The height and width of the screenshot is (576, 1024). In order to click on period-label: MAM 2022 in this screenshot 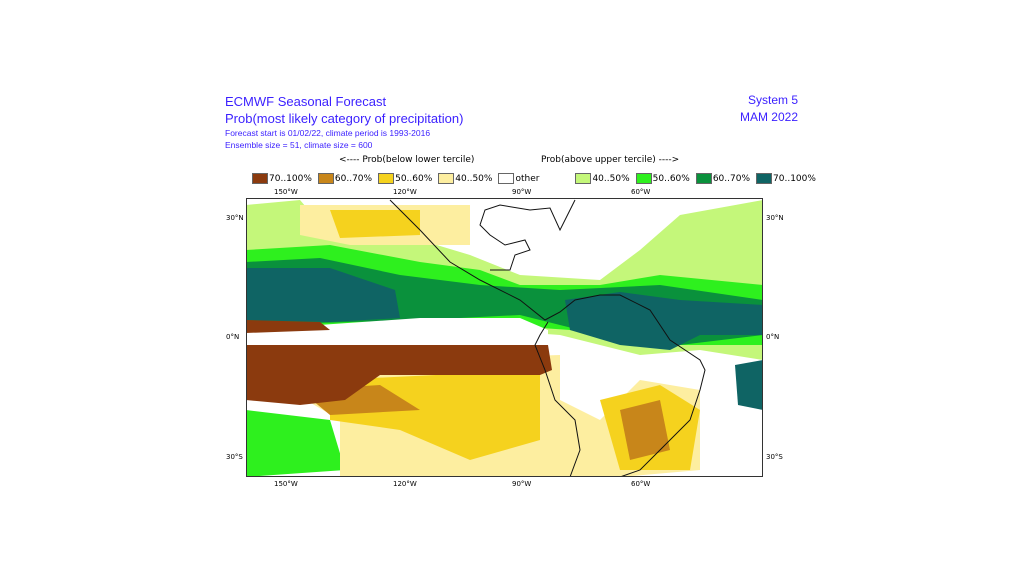, I will do `click(768, 117)`.